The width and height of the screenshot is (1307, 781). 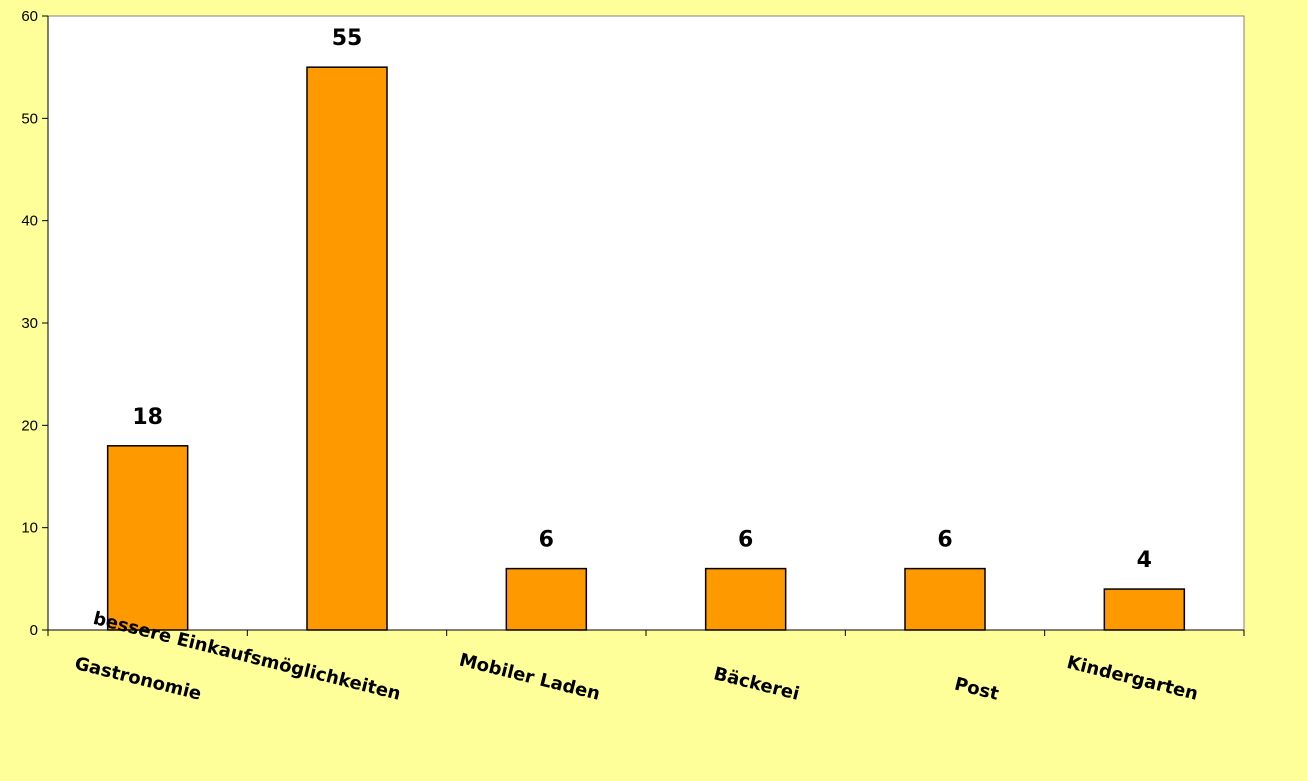 I want to click on category-label: Bäckerei, so click(x=757, y=684).